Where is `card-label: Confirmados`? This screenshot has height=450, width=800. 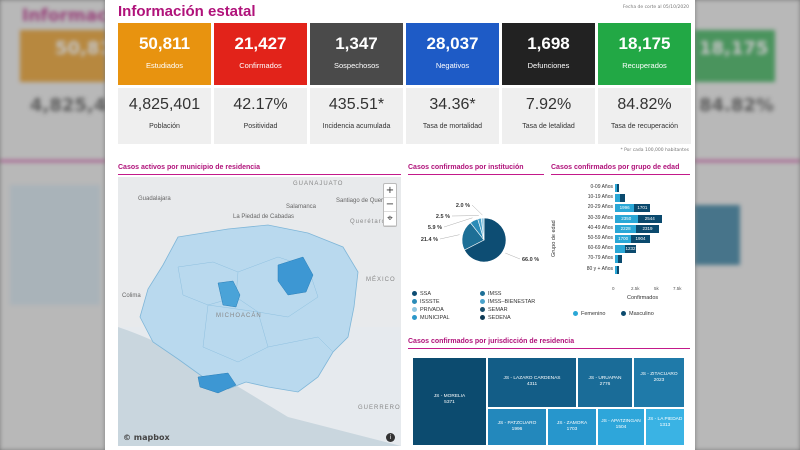
card-label: Confirmados is located at coordinates (260, 65).